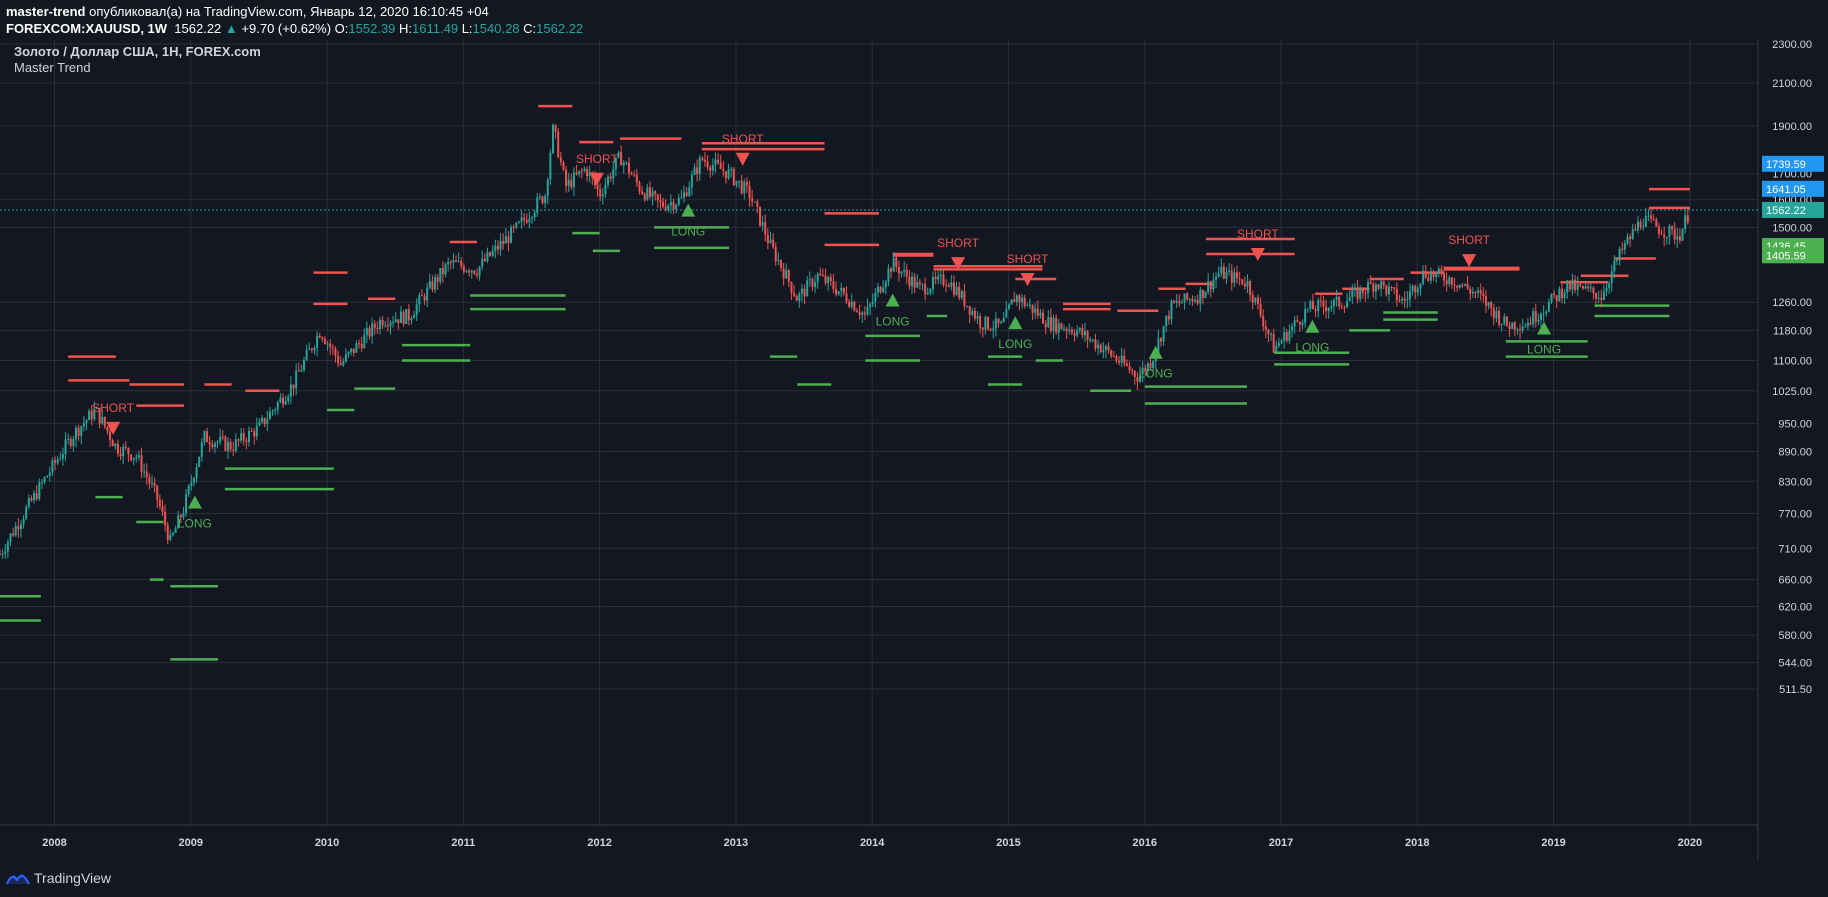 The width and height of the screenshot is (1828, 897). Describe the element at coordinates (1795, 452) in the screenshot. I see `y-tick-label: 890.00` at that location.